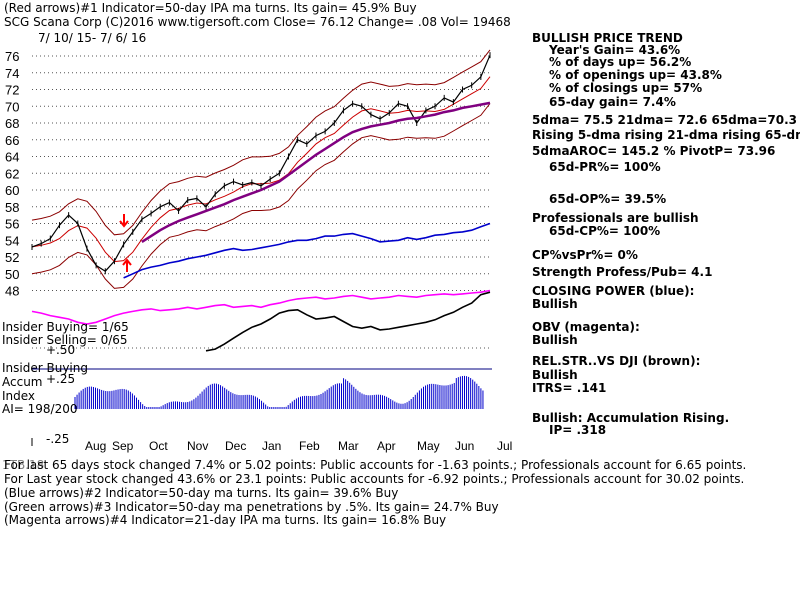  I want to click on month-label: Apr, so click(386, 446).